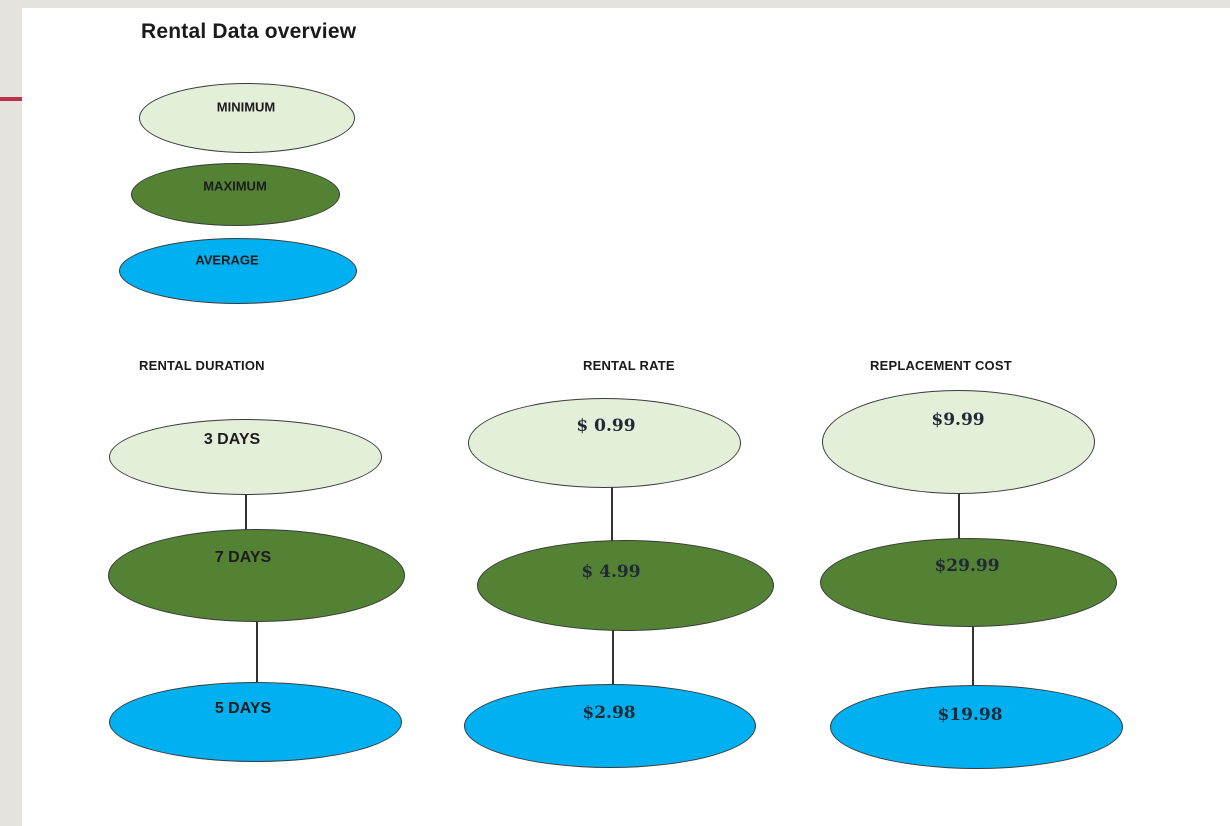 This screenshot has height=826, width=1230. What do you see at coordinates (968, 582) in the screenshot?
I see `cost-max-ellipse` at bounding box center [968, 582].